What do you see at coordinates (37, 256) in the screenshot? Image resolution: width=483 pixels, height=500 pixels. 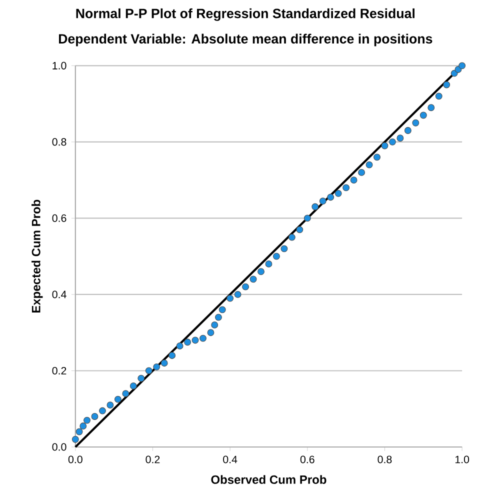 I see `y-axis-title: Expected Cum Prob` at bounding box center [37, 256].